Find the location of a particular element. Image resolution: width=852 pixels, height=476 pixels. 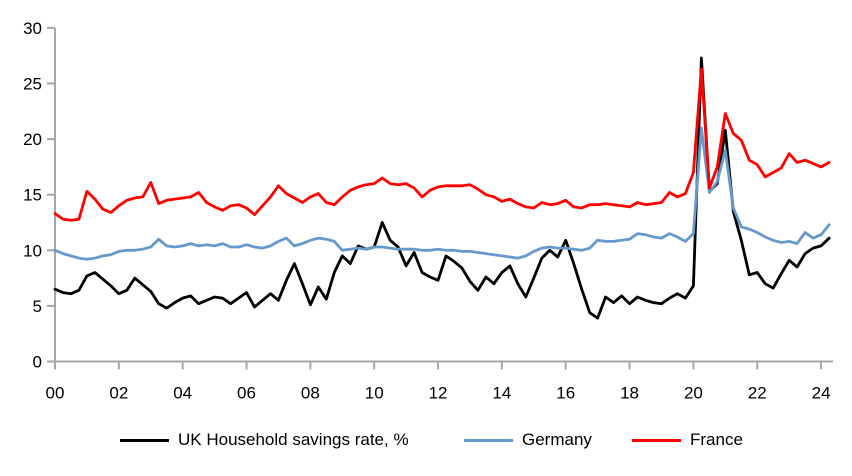

y-tick-label: 25 is located at coordinates (32, 84).